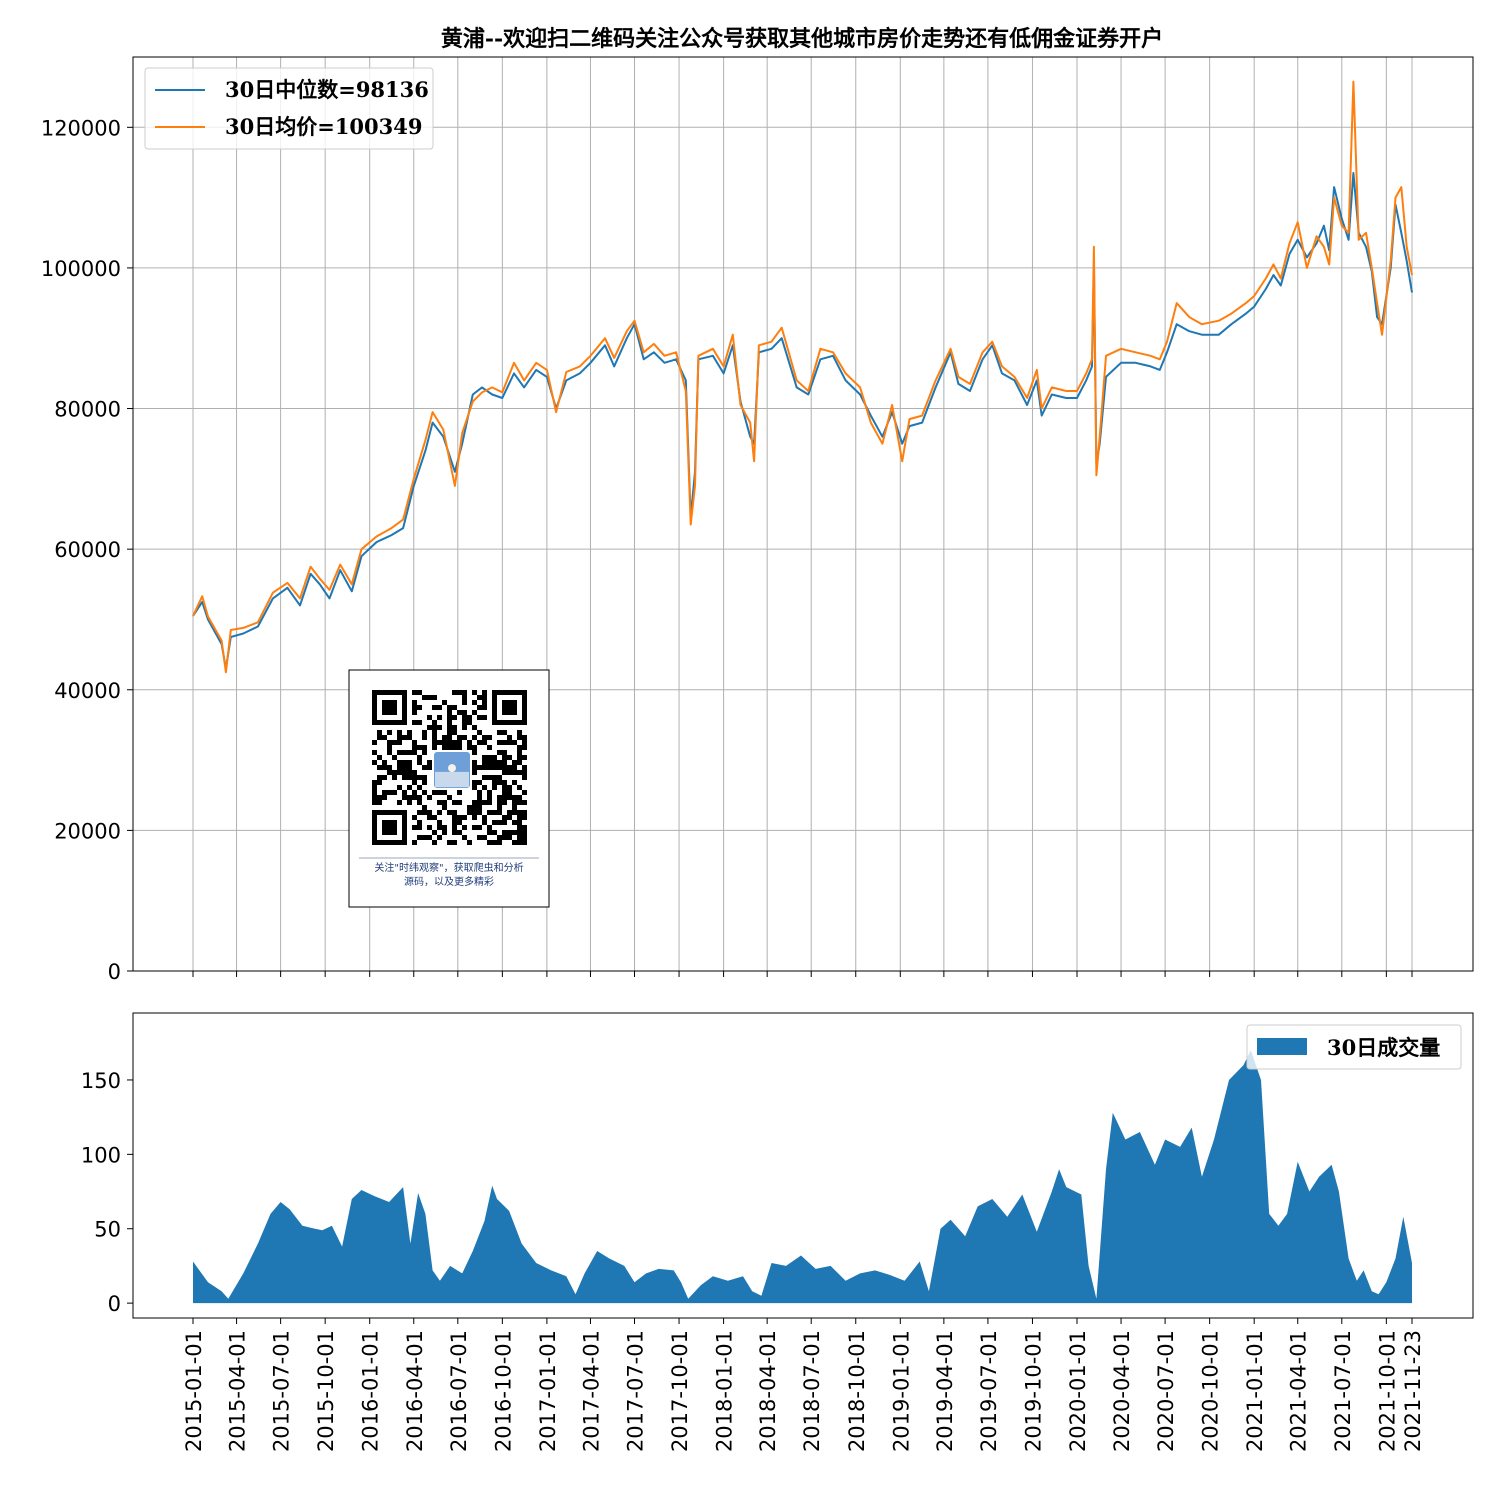 This screenshot has height=1500, width=1500. What do you see at coordinates (87, 410) in the screenshot?
I see `y-tick-label: 80000` at bounding box center [87, 410].